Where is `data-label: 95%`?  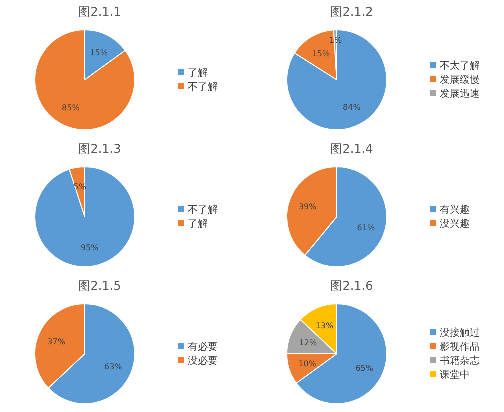
data-label: 95% is located at coordinates (90, 248).